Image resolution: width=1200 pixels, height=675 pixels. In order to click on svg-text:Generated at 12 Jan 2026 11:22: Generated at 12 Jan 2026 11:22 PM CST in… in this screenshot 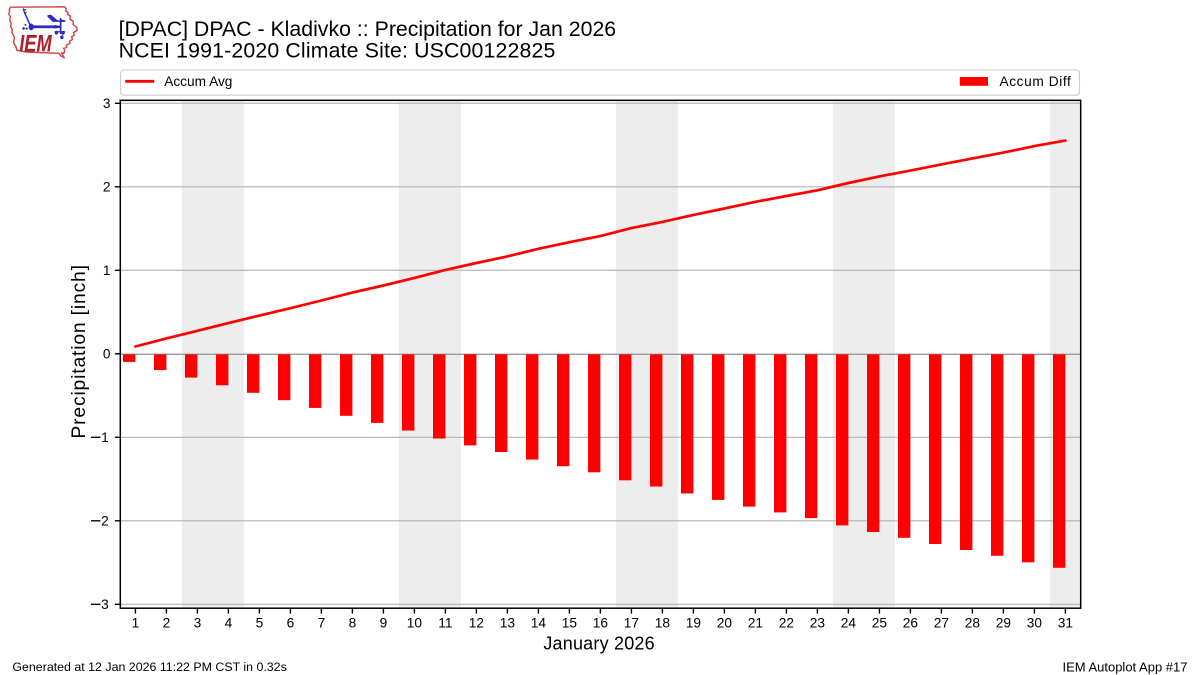, I will do `click(149, 667)`.